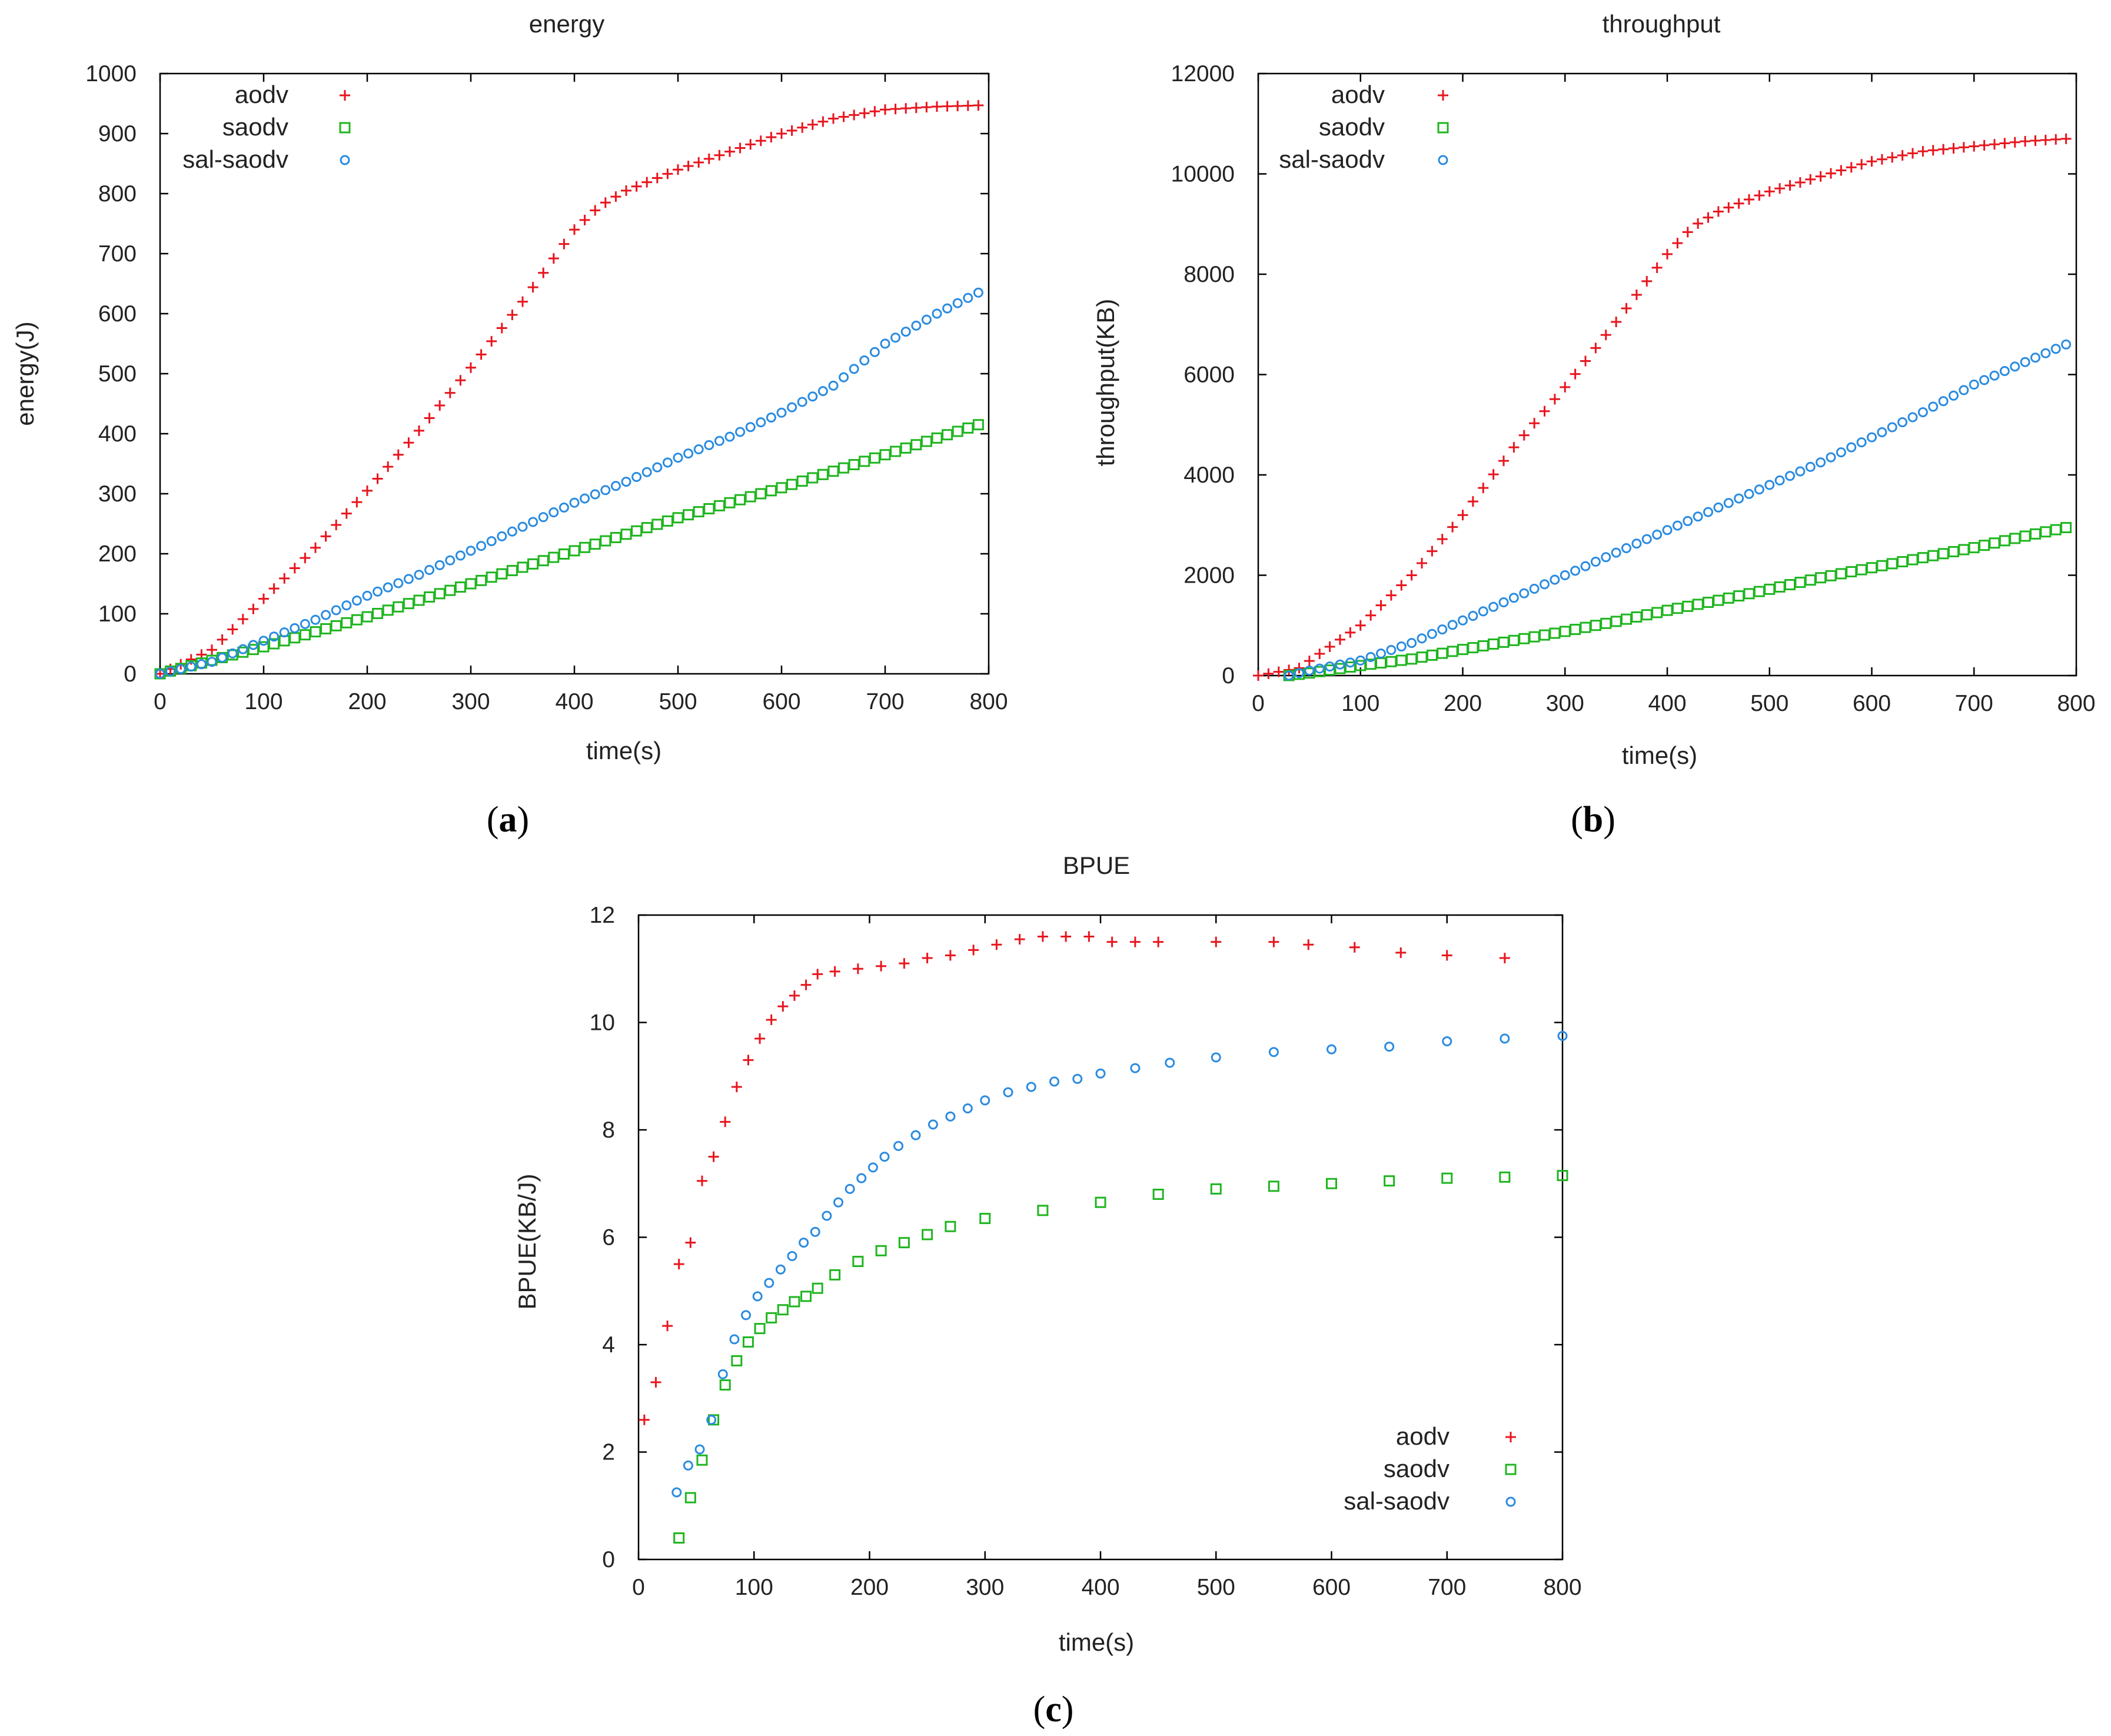  I want to click on x-tick-label: 0, so click(1258, 704).